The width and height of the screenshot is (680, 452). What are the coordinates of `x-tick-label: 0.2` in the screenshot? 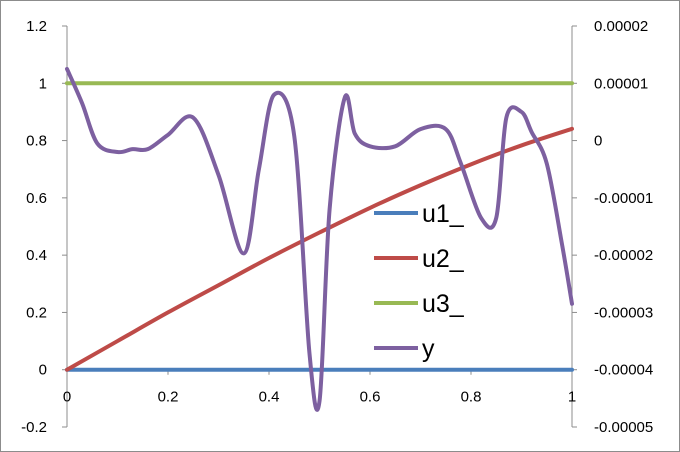 It's located at (168, 397).